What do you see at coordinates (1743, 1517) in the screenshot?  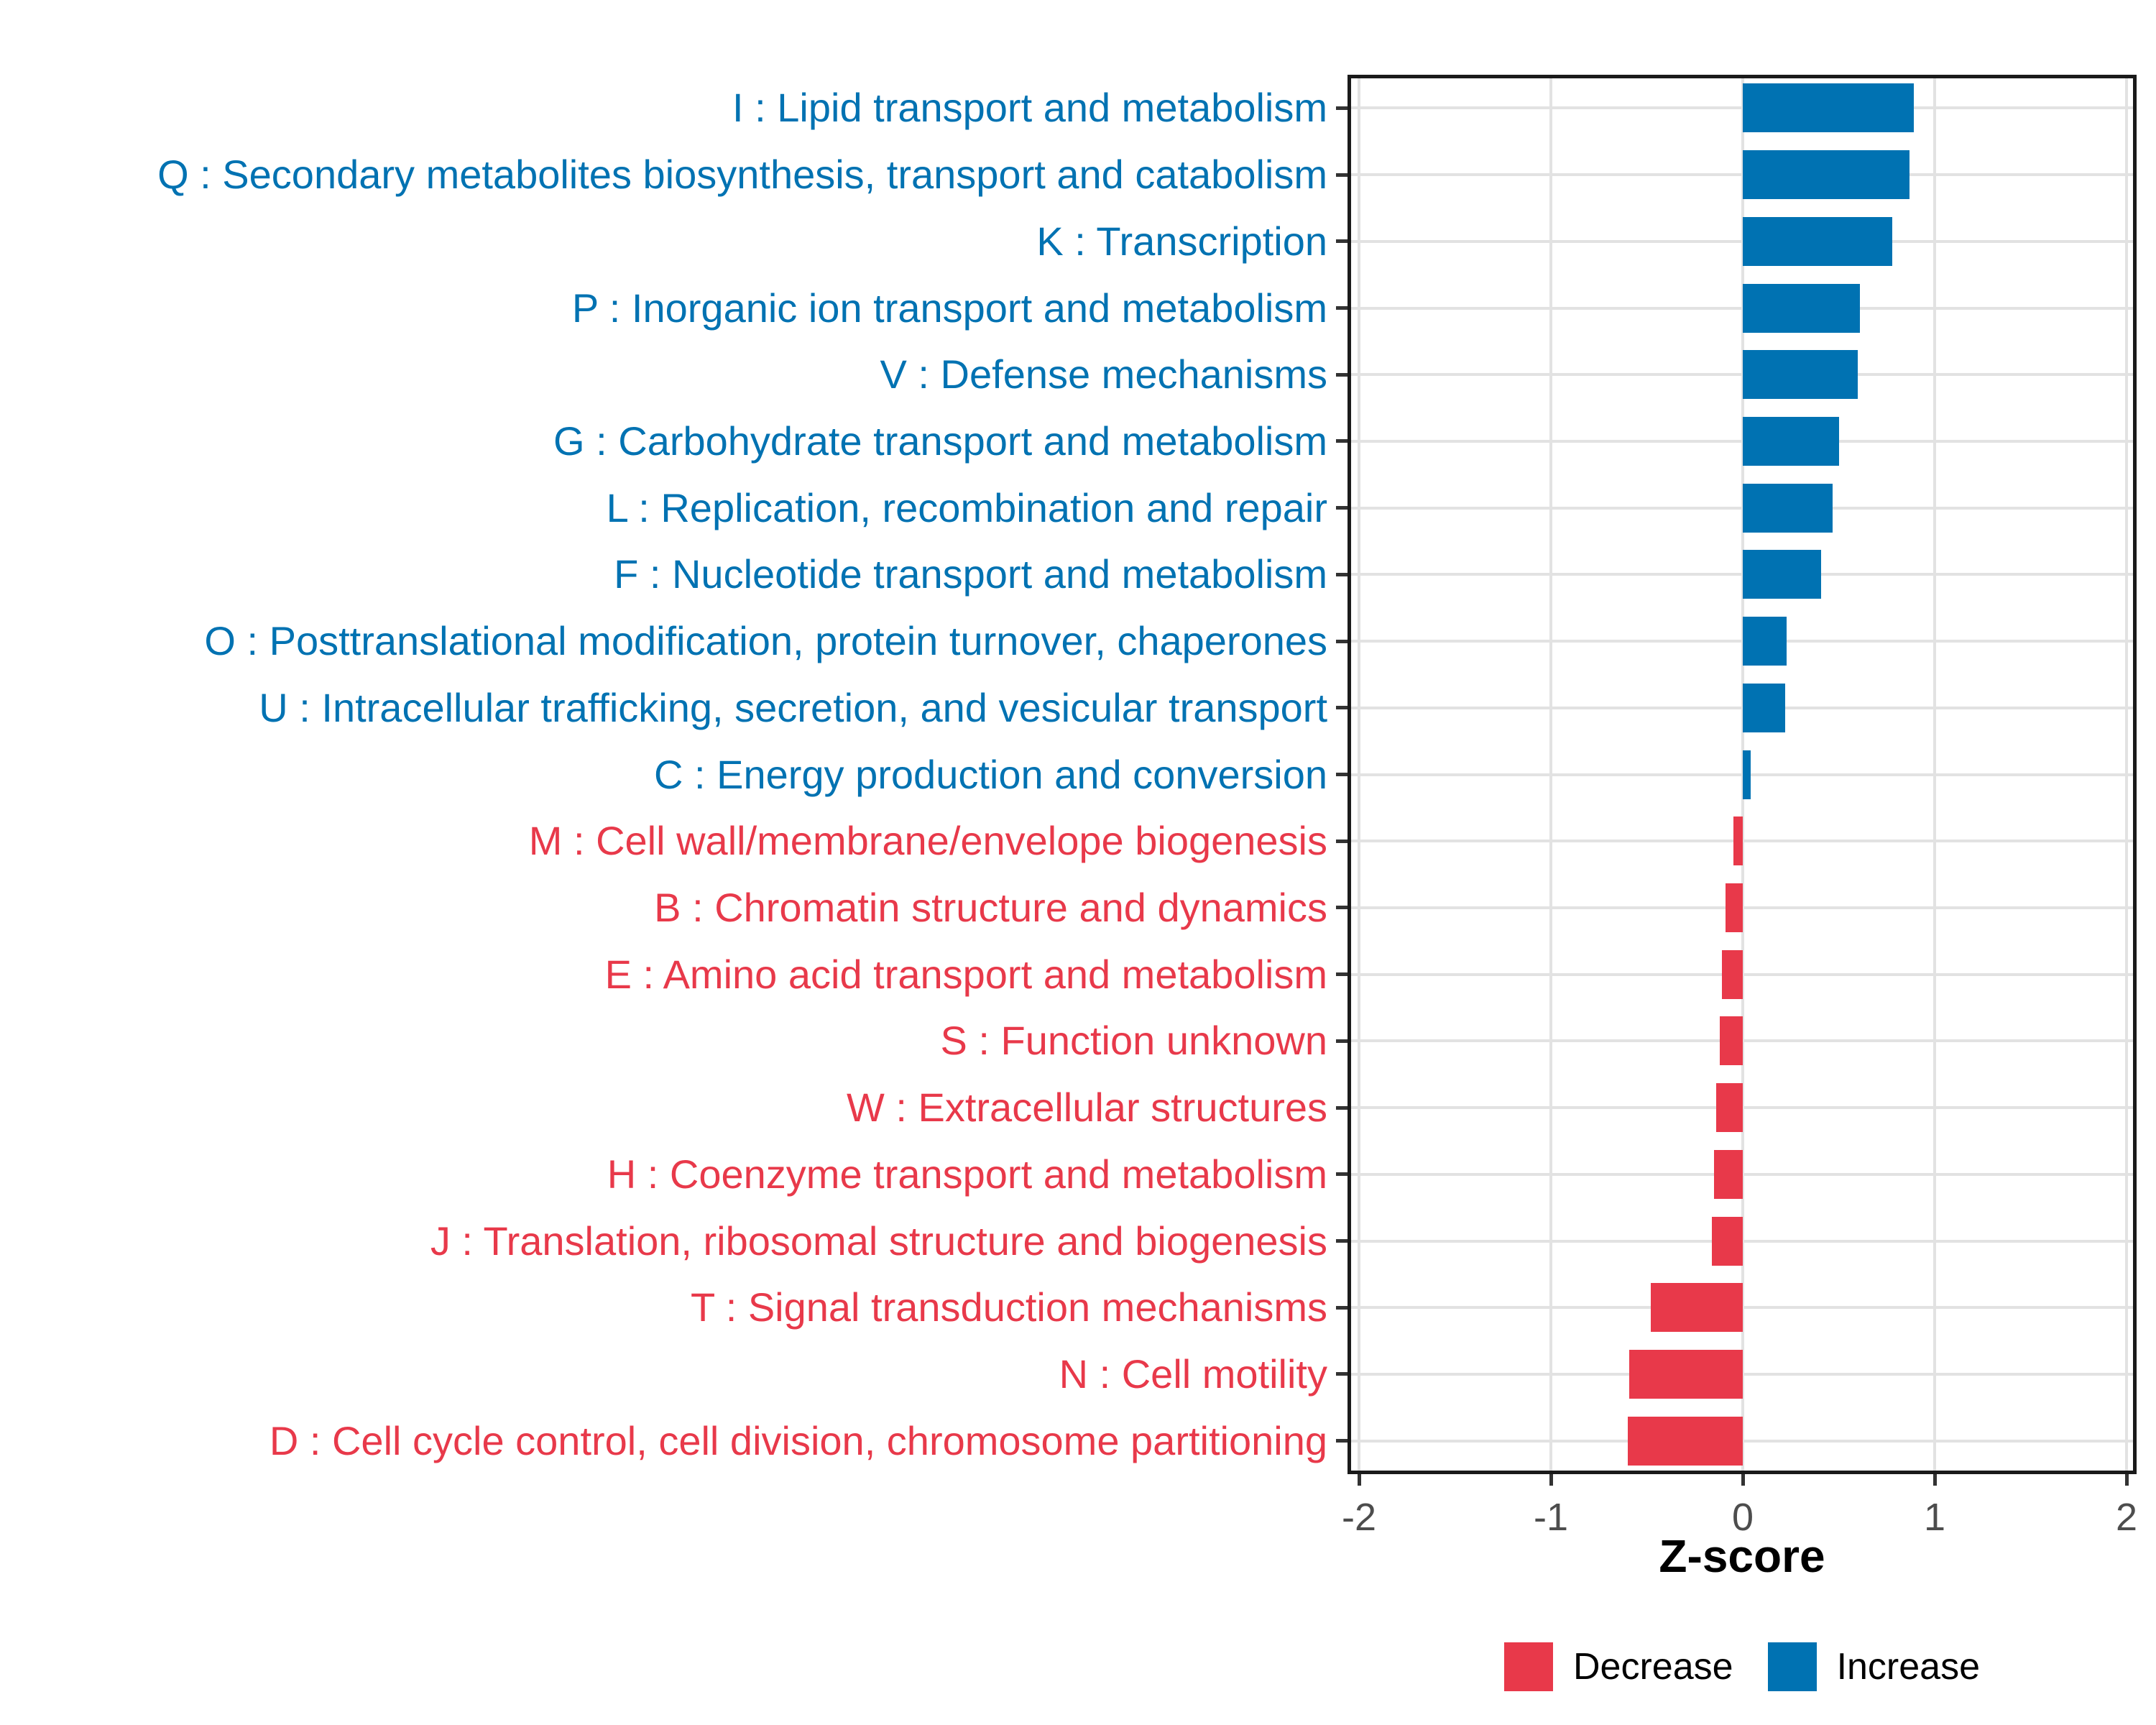 I see `x-tick-label: 0` at bounding box center [1743, 1517].